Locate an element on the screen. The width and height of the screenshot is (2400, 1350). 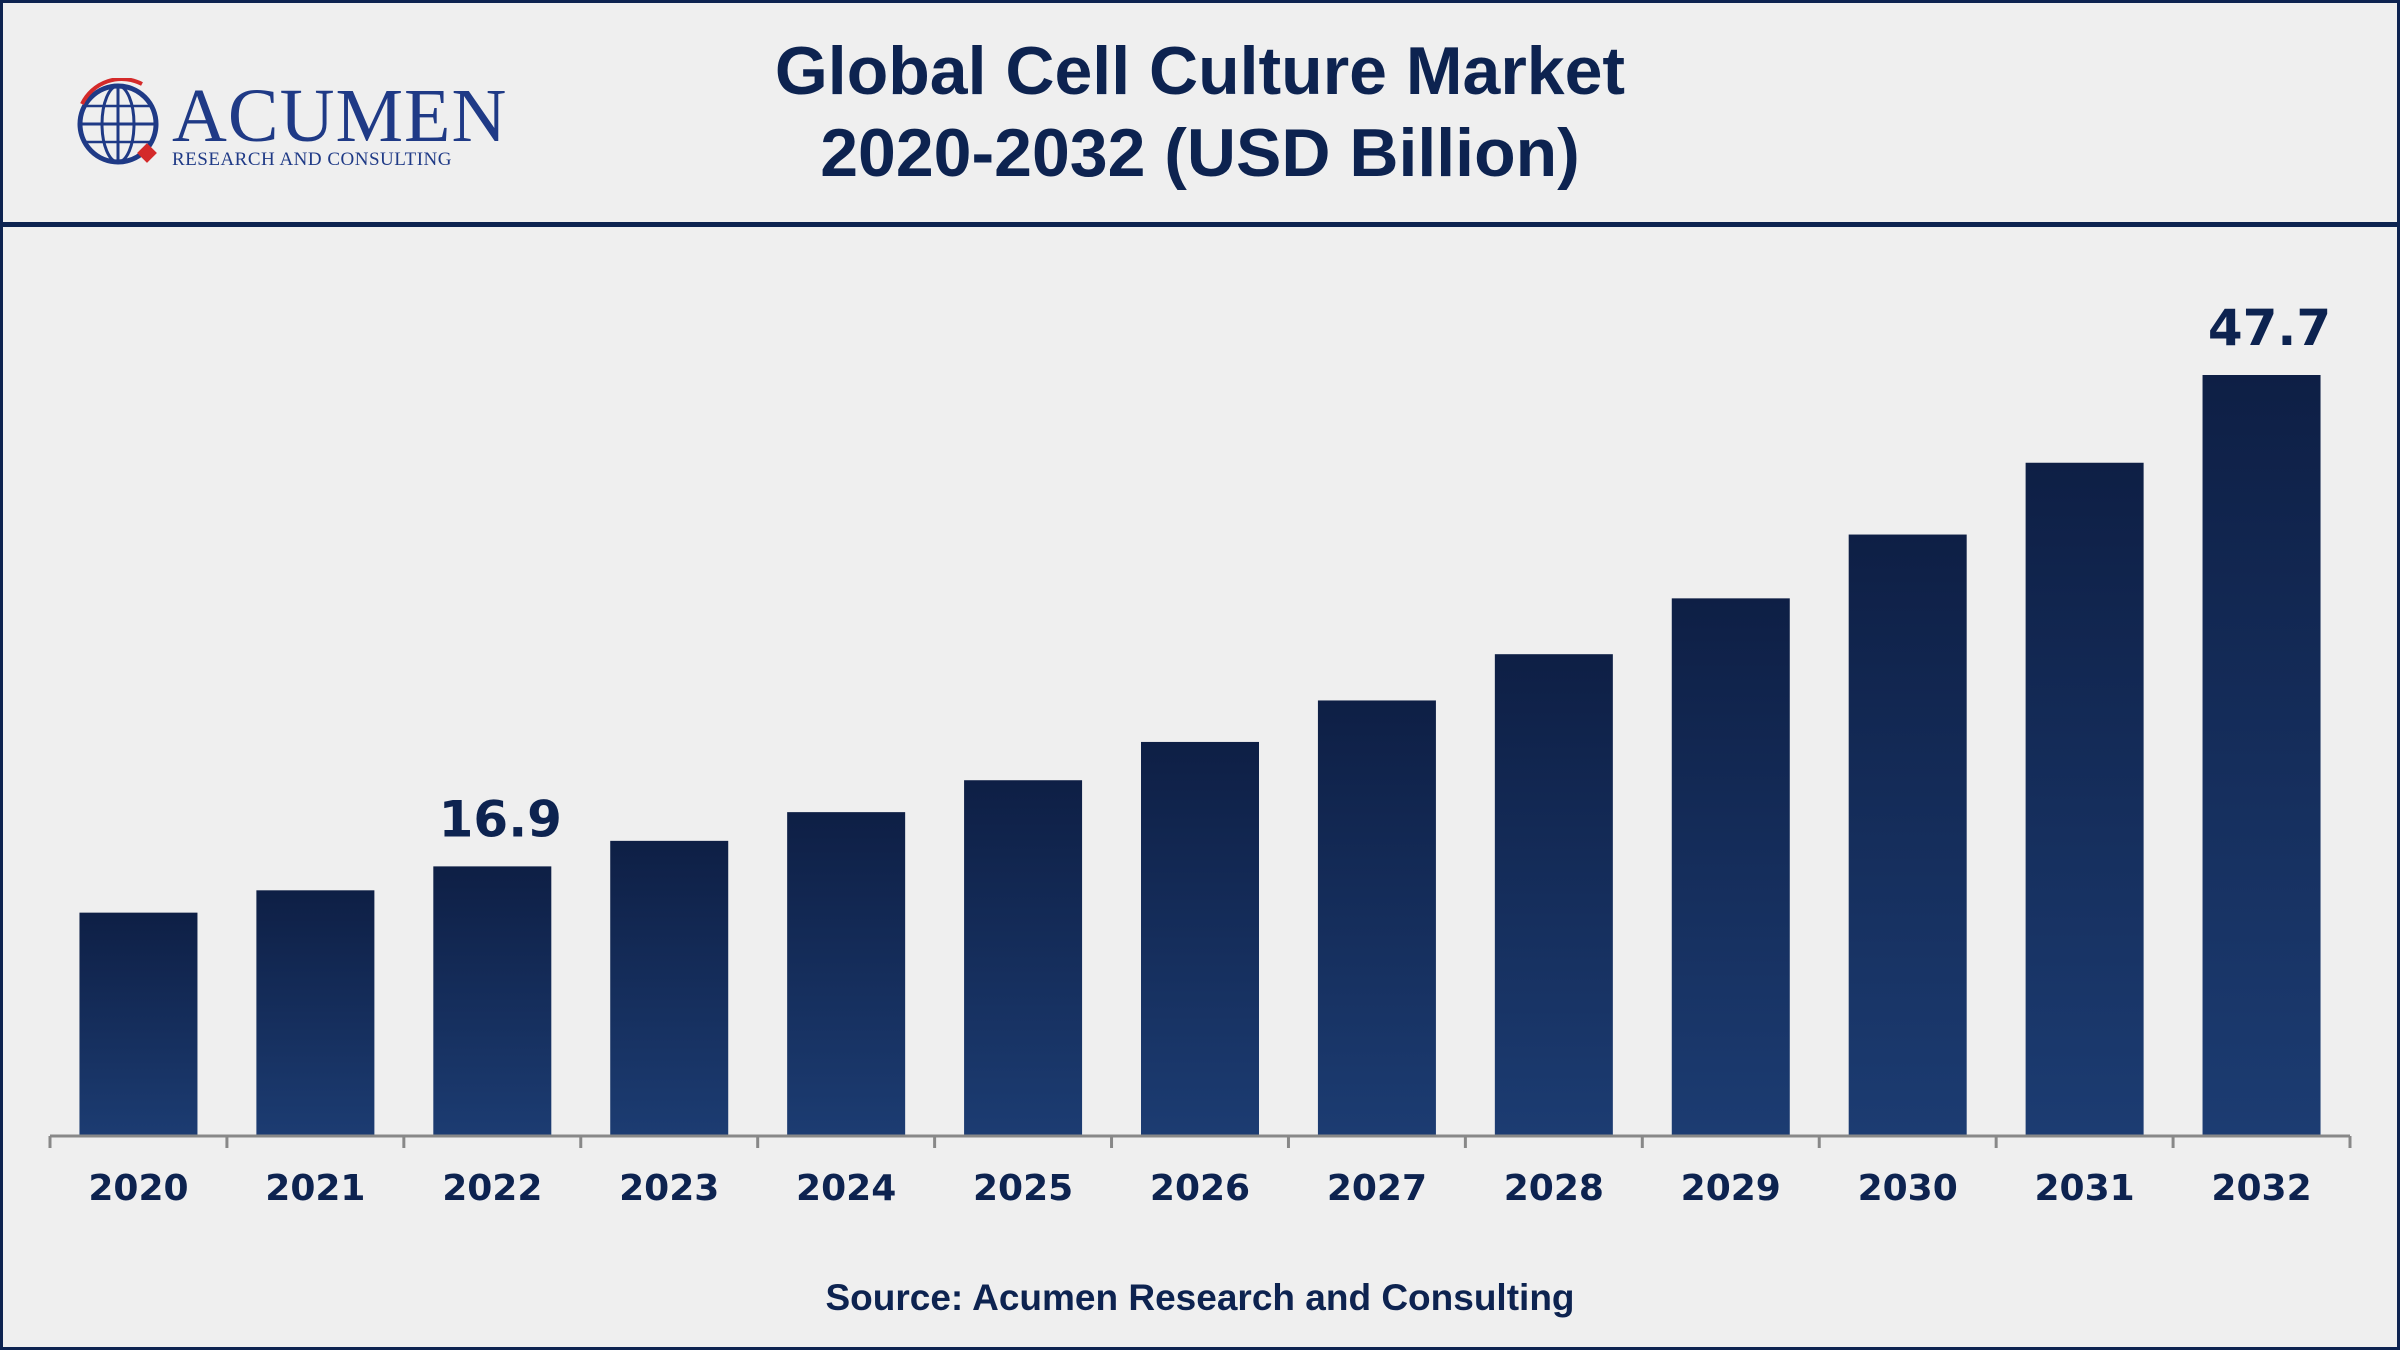
x-tick-label-2021: 2021 is located at coordinates (315, 1188).